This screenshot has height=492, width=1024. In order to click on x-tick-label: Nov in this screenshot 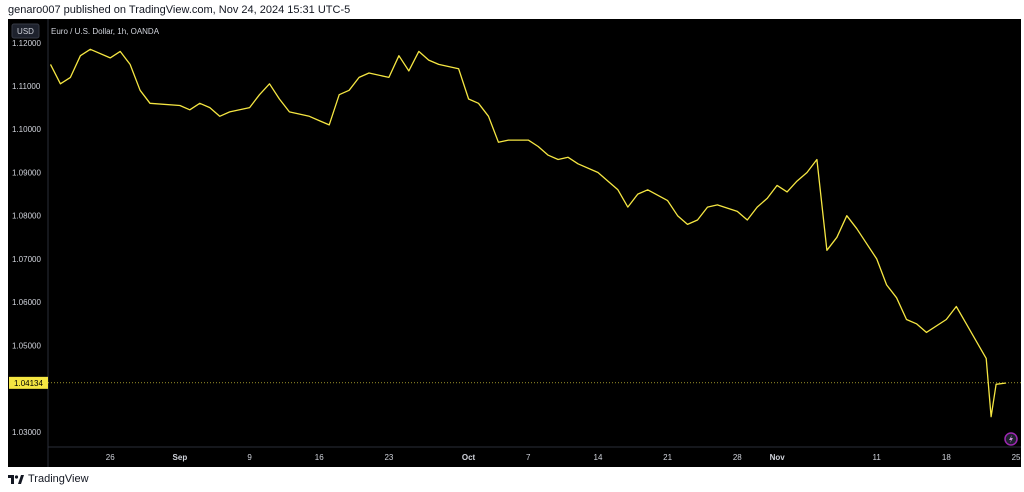, I will do `click(778, 457)`.